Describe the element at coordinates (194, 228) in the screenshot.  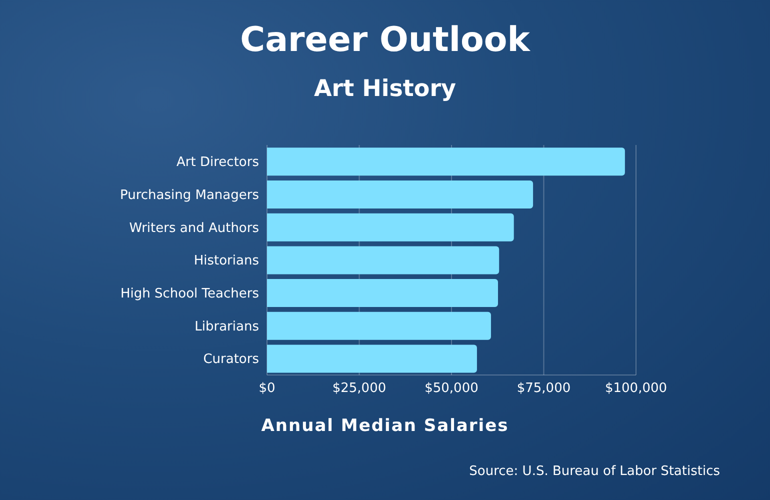
I see `y-tick-label: Writers and Authors` at that location.